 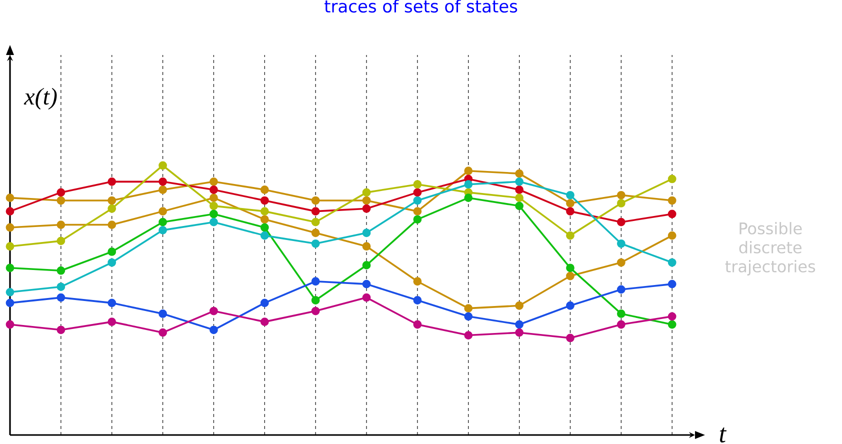 I want to click on text: Possible discrete trajectories, so click(x=770, y=249).